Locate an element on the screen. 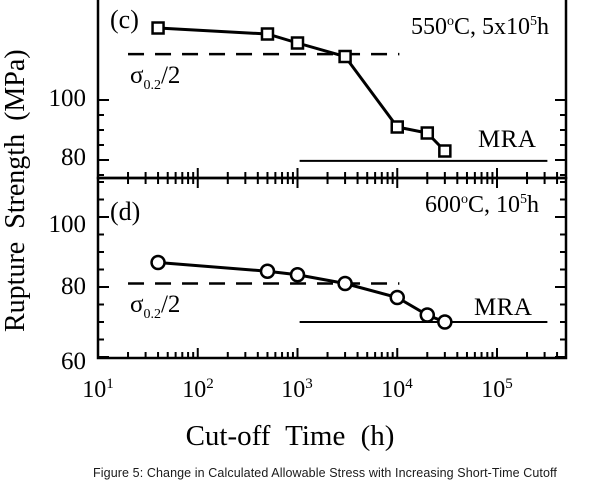 The width and height of the screenshot is (600, 492). x-tick-label-10e4: 10⁴ is located at coordinates (397, 389).